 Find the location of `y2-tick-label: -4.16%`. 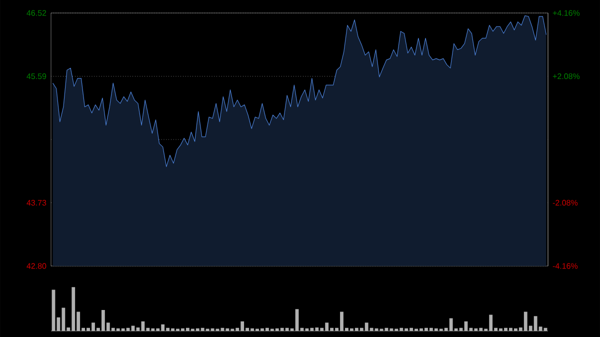

y2-tick-label: -4.16% is located at coordinates (565, 266).